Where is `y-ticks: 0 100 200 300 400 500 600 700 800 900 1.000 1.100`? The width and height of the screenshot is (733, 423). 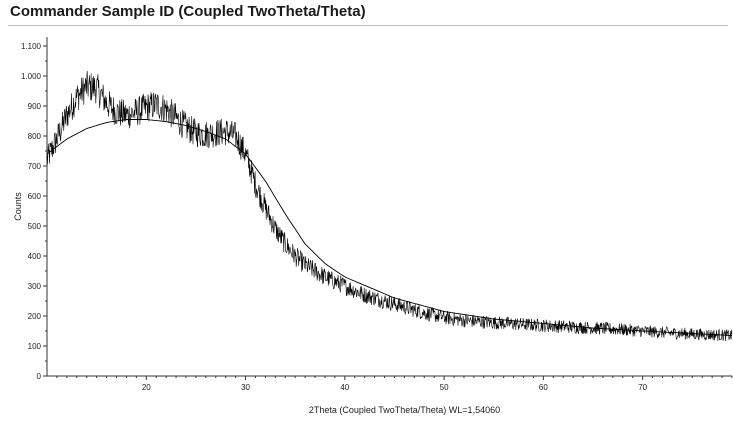 y-ticks: 0 100 200 300 400 500 600 700 800 900 1.000 1.100 is located at coordinates (34, 211).